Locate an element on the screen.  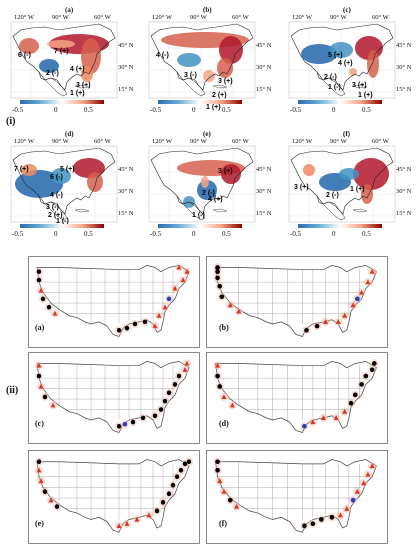
lat-label: 30° N is located at coordinates (404, 191).